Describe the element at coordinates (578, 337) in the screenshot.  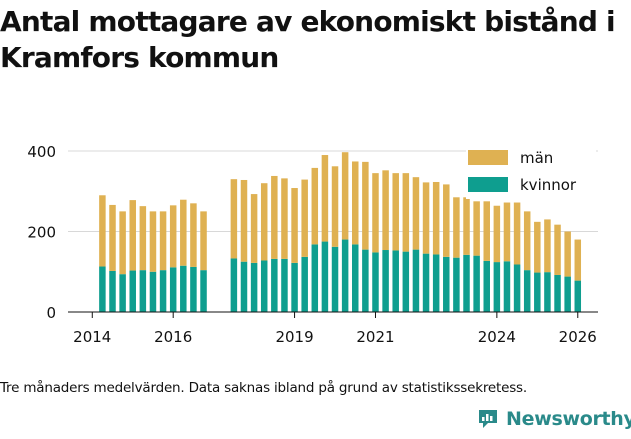
I see `x-tick-label: 2026` at that location.